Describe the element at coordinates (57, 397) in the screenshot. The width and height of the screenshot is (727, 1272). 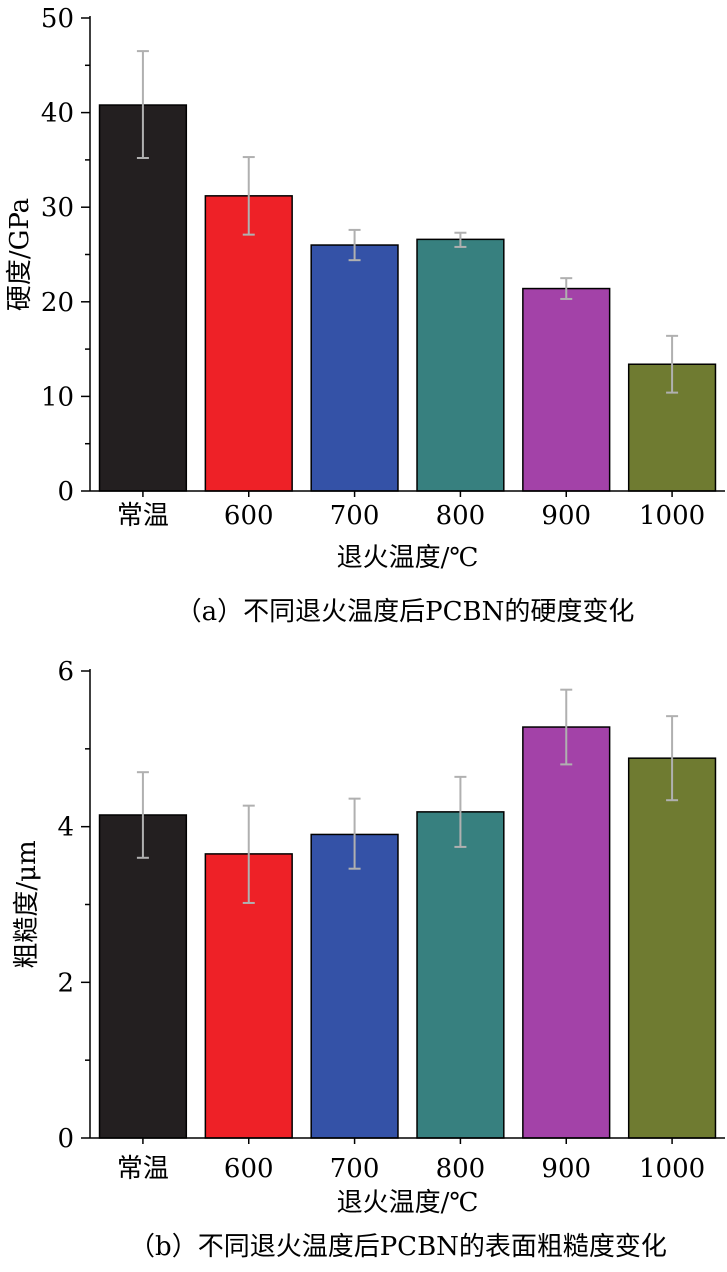
I see `y-tick-label: 10` at that location.